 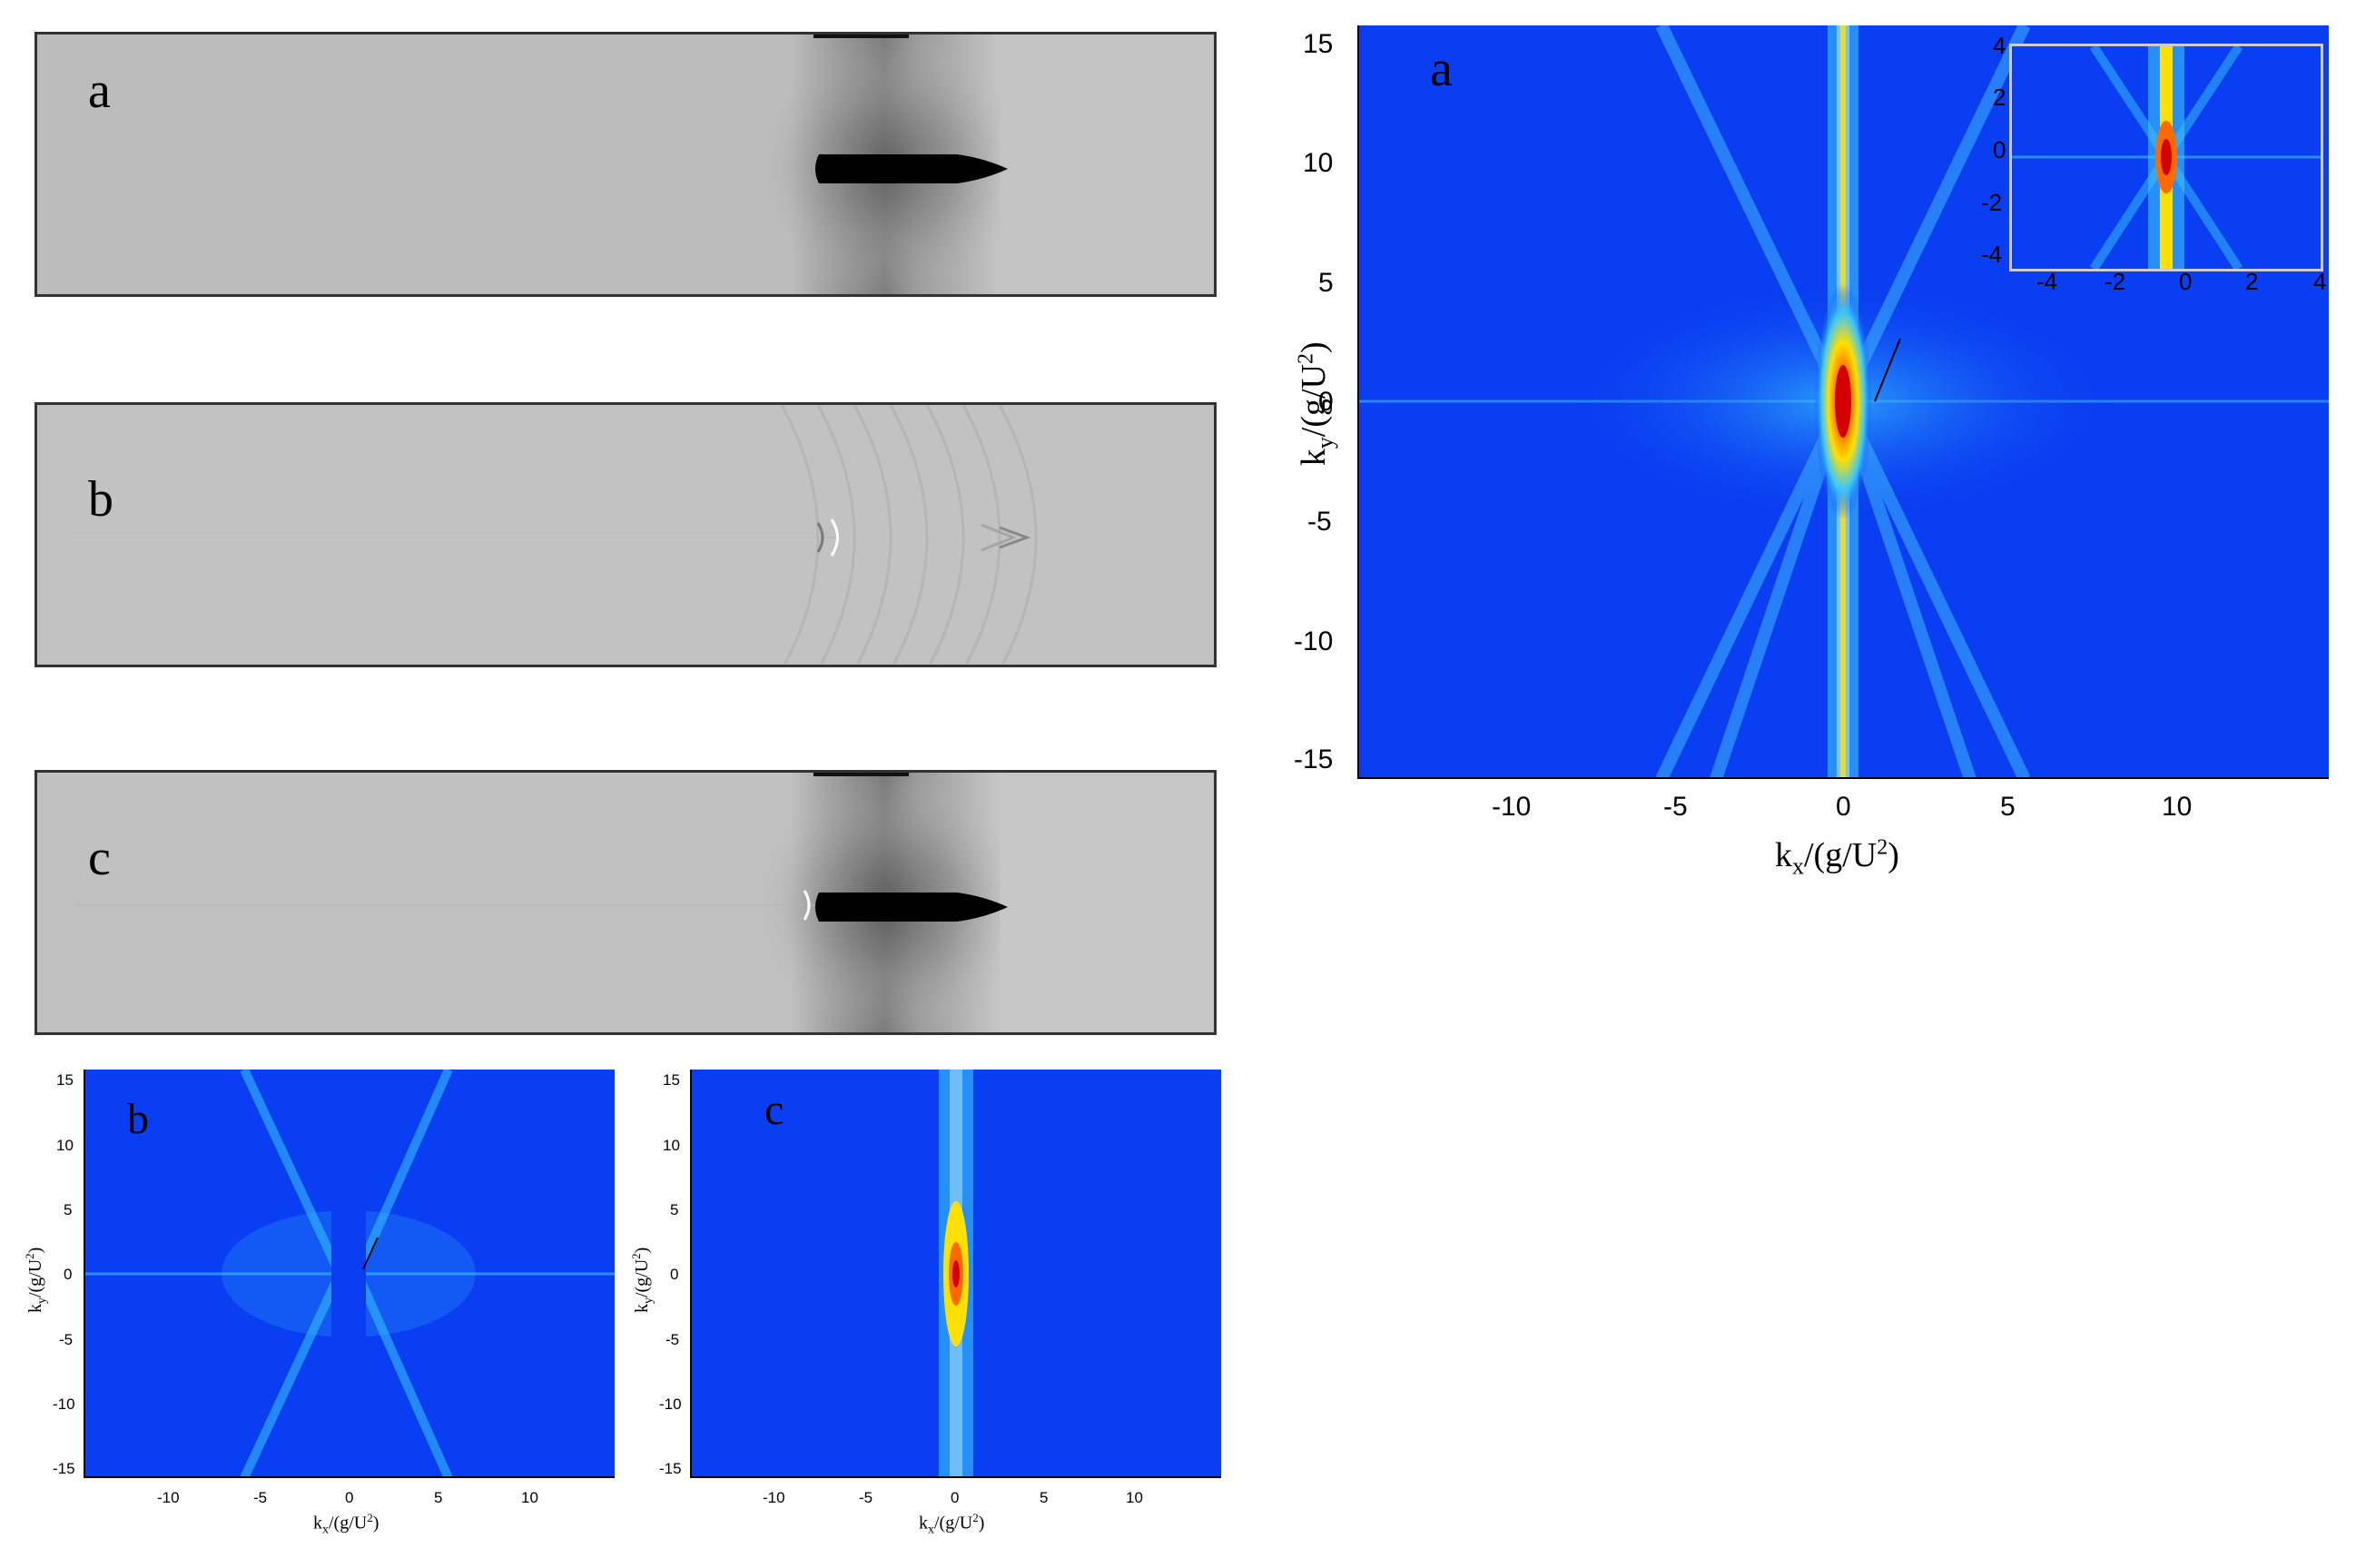 I want to click on b-ytick: 10, so click(x=65, y=1145).